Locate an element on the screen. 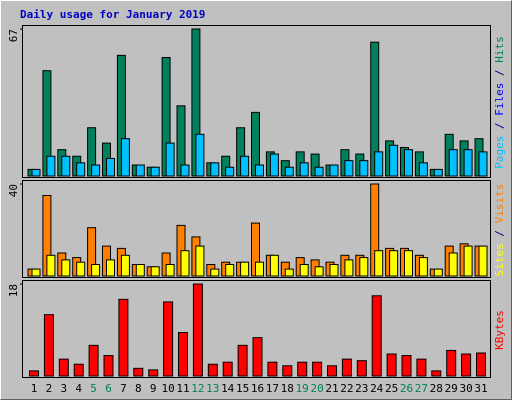 The width and height of the screenshot is (512, 400). axis-label-part: Hits is located at coordinates (499, 49).